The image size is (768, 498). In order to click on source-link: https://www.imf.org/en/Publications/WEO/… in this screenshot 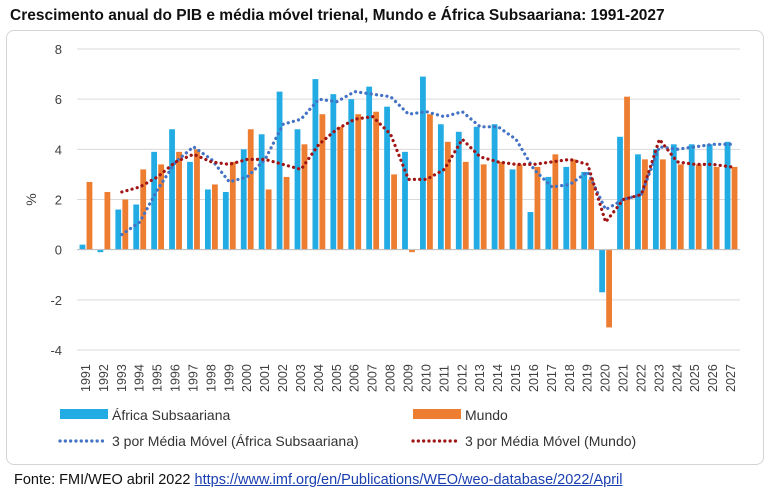, I will do `click(408, 480)`.